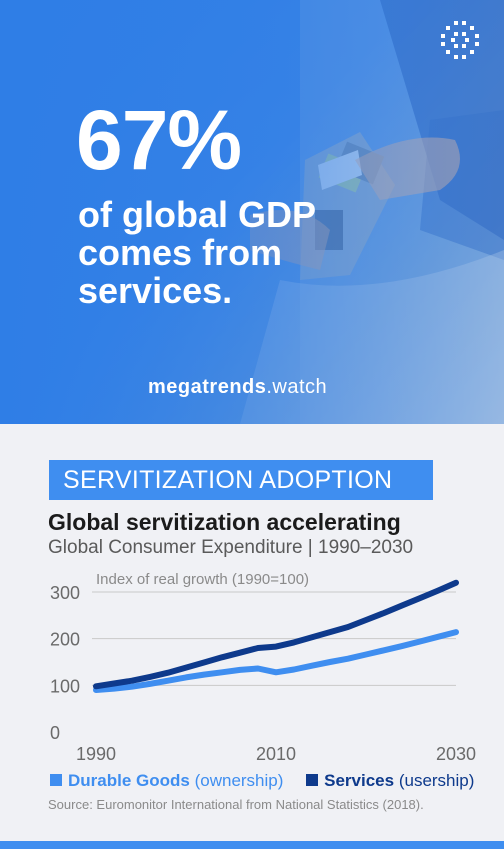  I want to click on legend-note-services: (usership), so click(436, 780).